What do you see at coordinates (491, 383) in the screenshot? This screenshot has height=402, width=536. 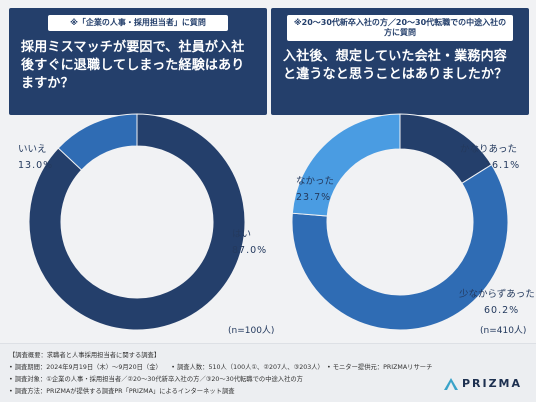 I see `brand-name: PRIZMA` at bounding box center [491, 383].